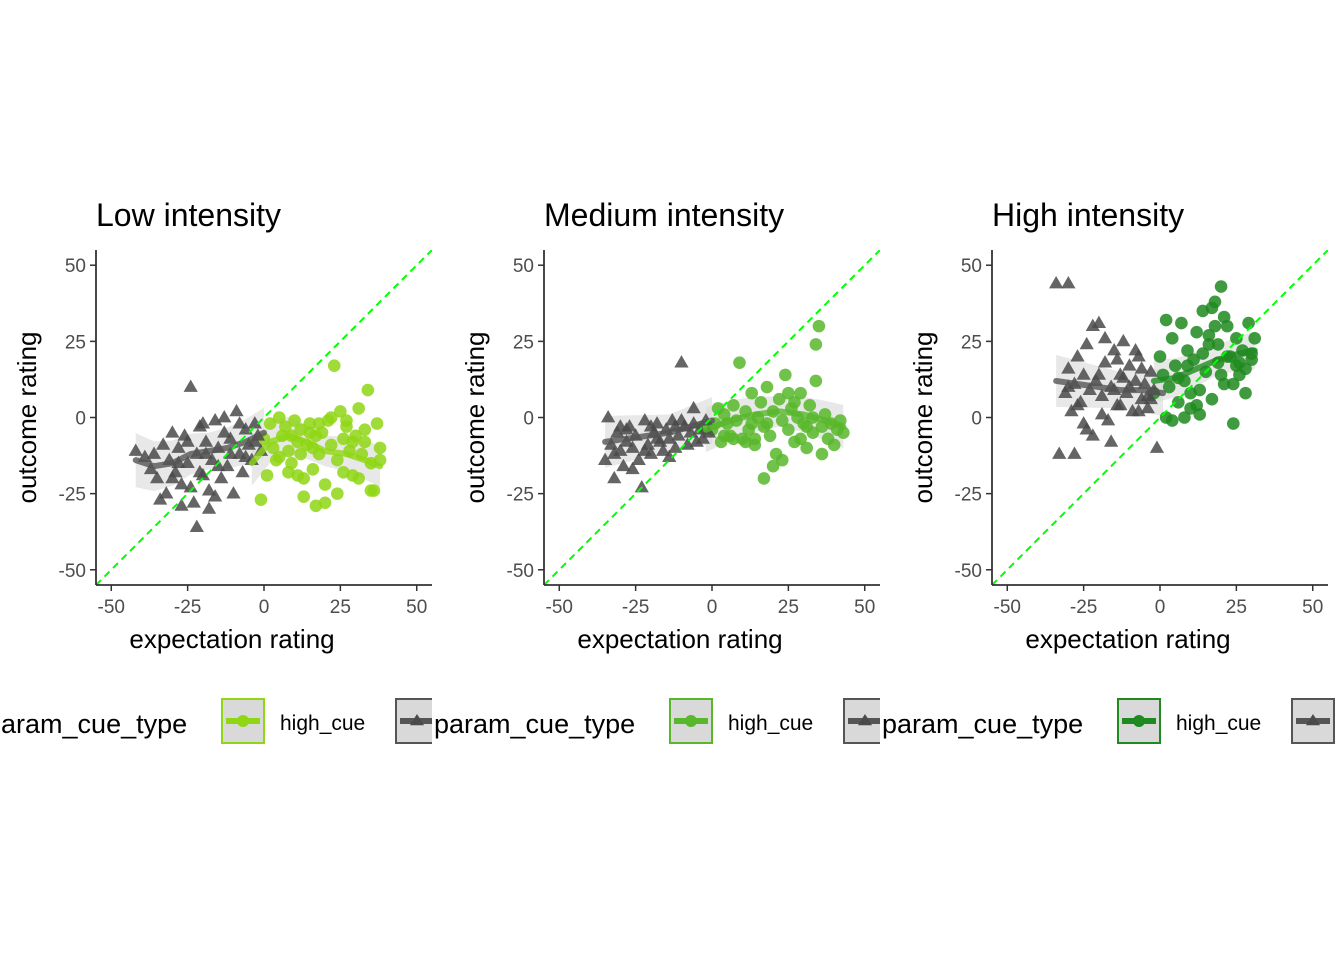 The height and width of the screenshot is (960, 1344). I want to click on fit-line-high_cue, so click(774, 420).